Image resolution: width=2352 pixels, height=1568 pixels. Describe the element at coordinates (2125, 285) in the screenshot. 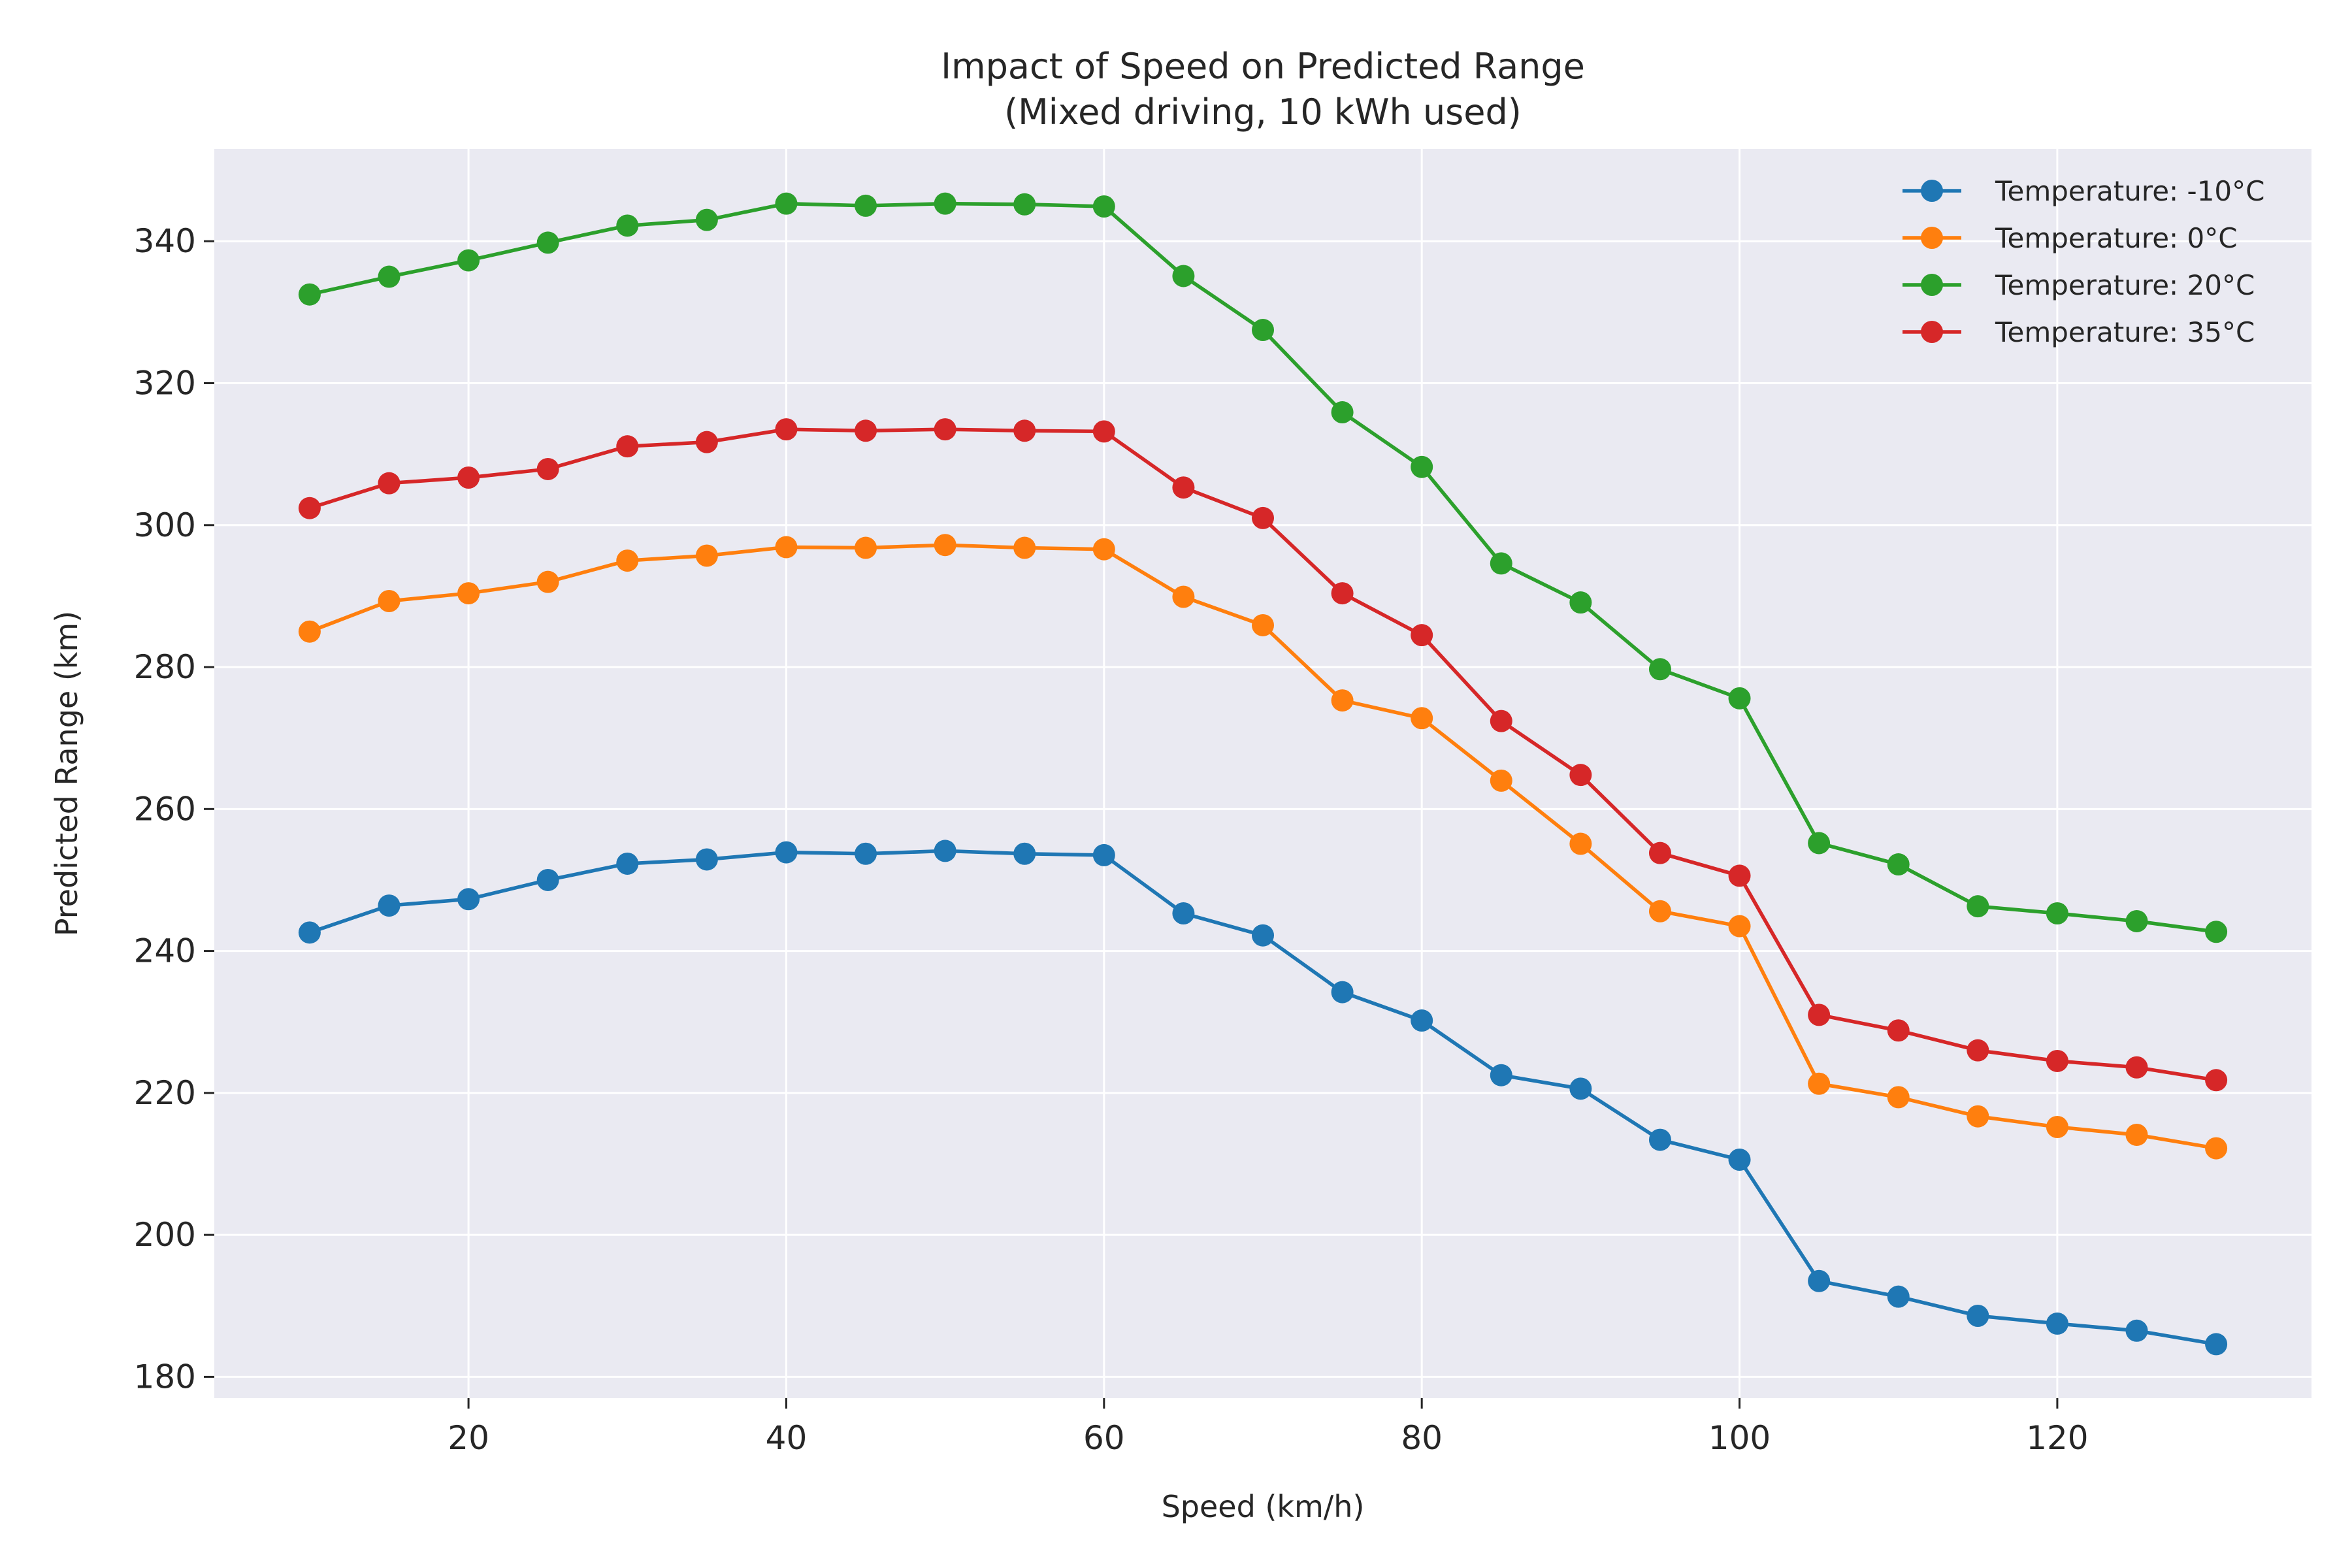

I see `legend-label: Temperature: 20°C` at that location.